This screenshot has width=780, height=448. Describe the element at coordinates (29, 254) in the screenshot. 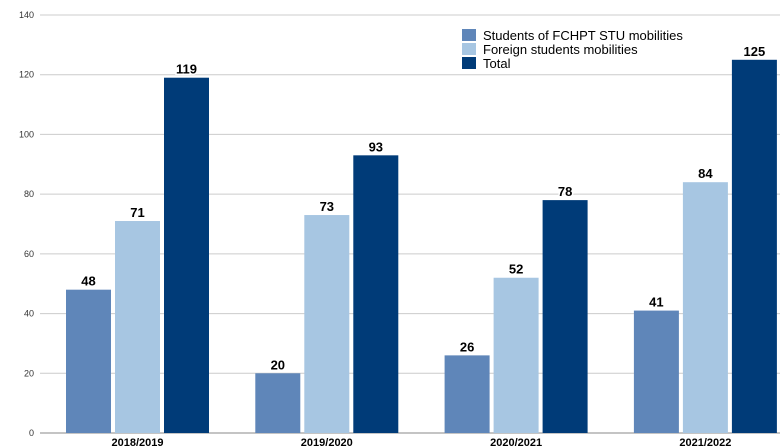

I see `y-tick-label: 60` at that location.